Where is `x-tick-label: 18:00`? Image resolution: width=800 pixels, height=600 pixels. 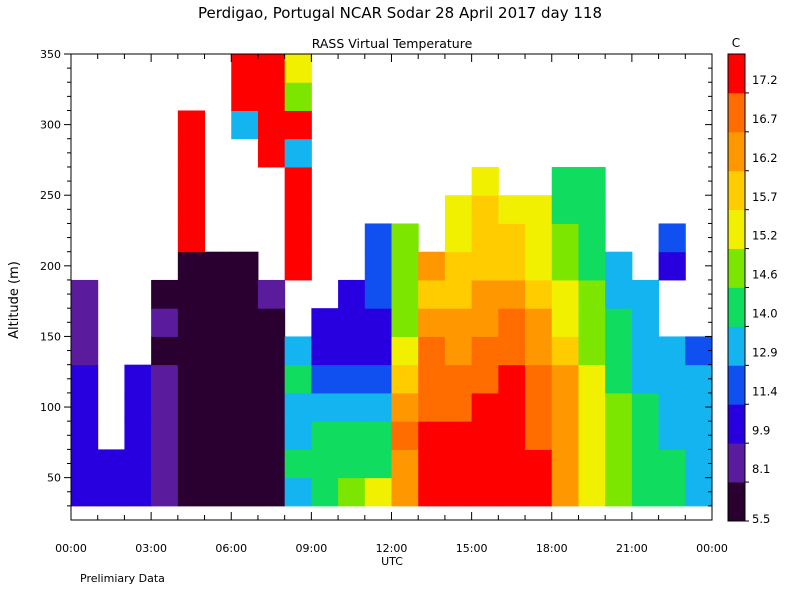
x-tick-label: 18:00 is located at coordinates (552, 548).